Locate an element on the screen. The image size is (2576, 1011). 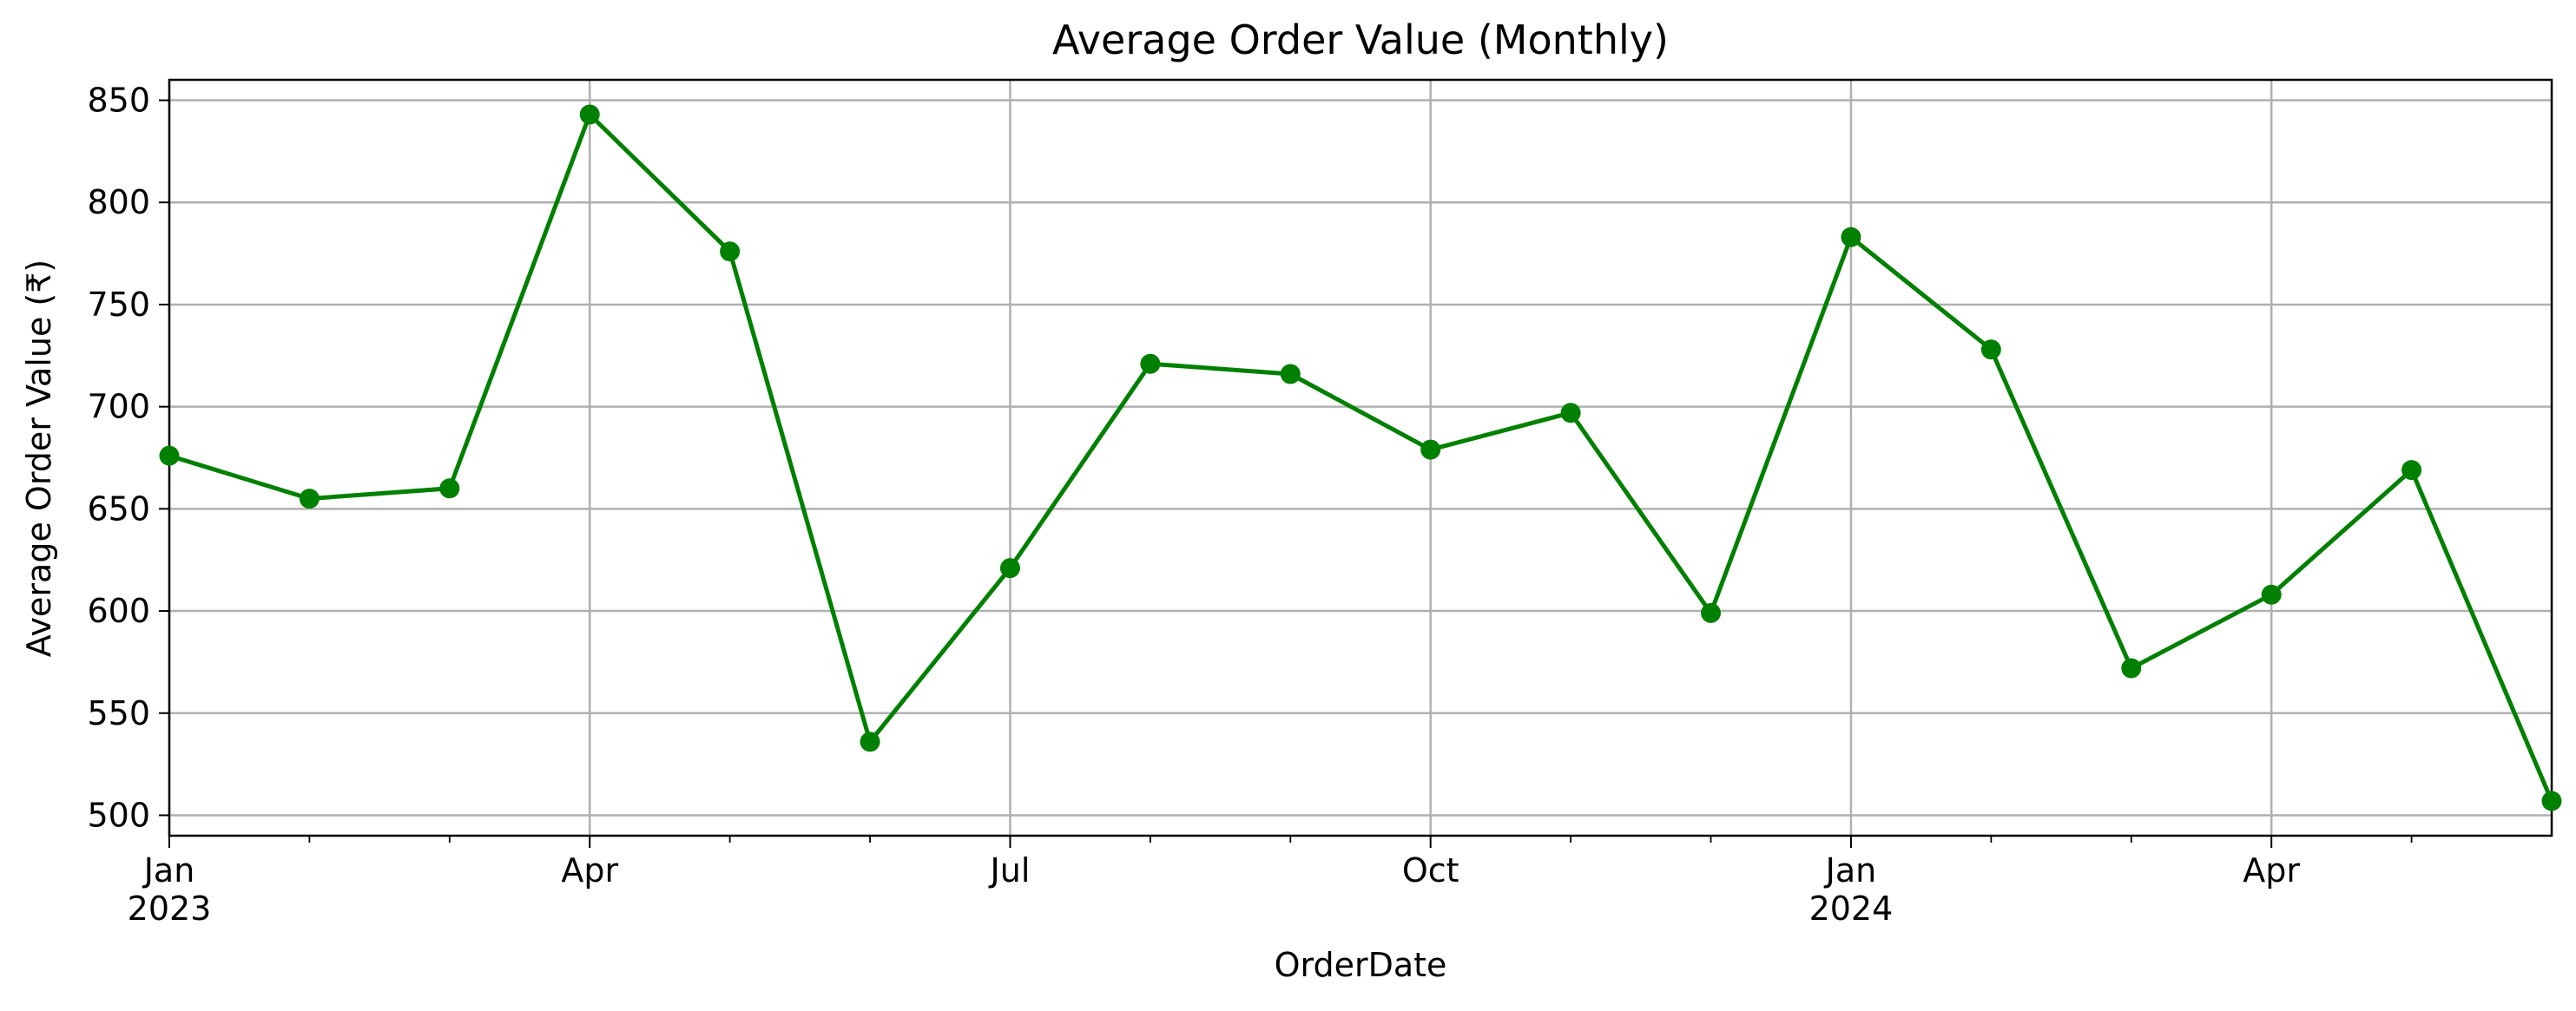
x-tick-year-label: 2024 is located at coordinates (1851, 909).